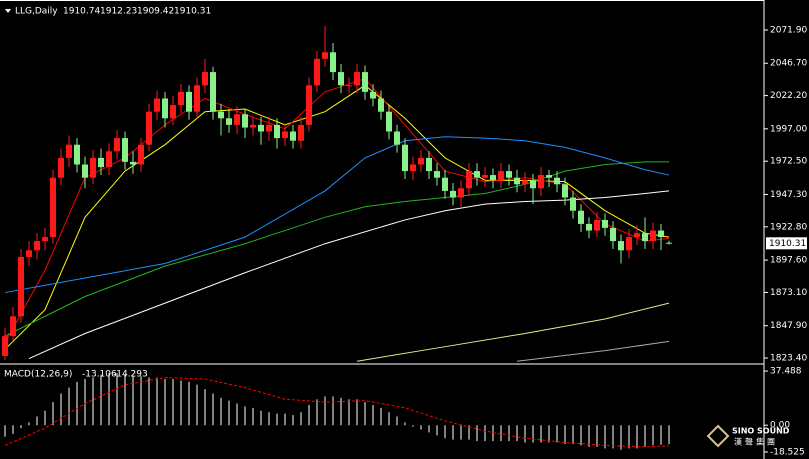 This screenshot has height=459, width=809. What do you see at coordinates (81, 12) in the screenshot?
I see `header-open: 1910.74` at bounding box center [81, 12].